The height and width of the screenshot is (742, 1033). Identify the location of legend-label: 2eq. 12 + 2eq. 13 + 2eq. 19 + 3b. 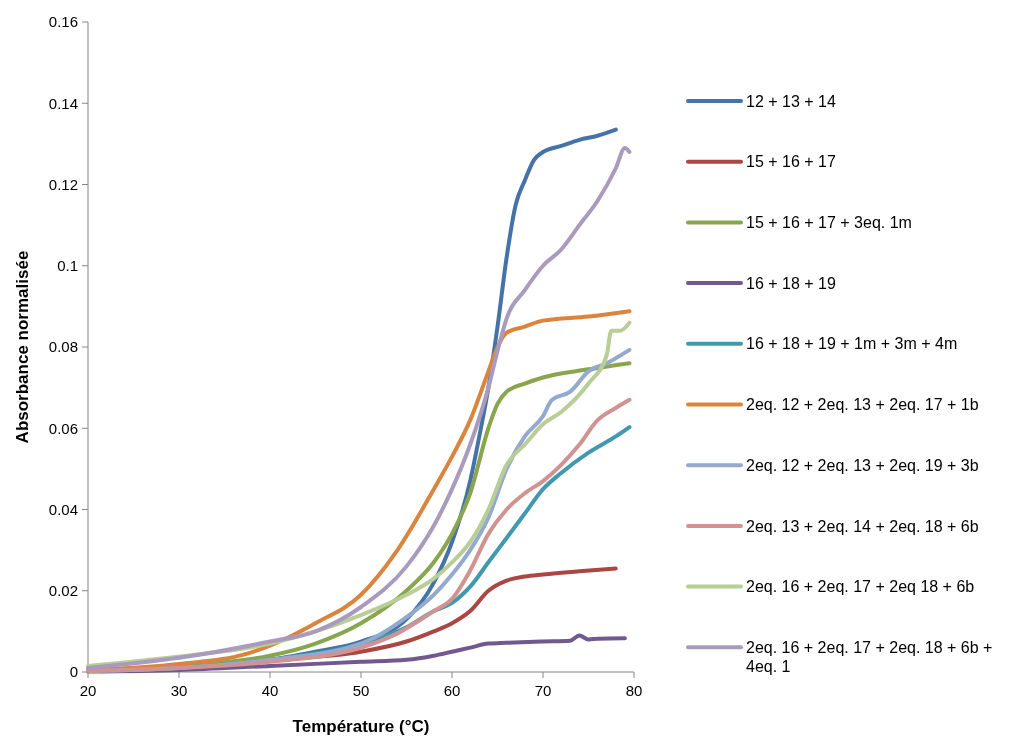
(862, 465).